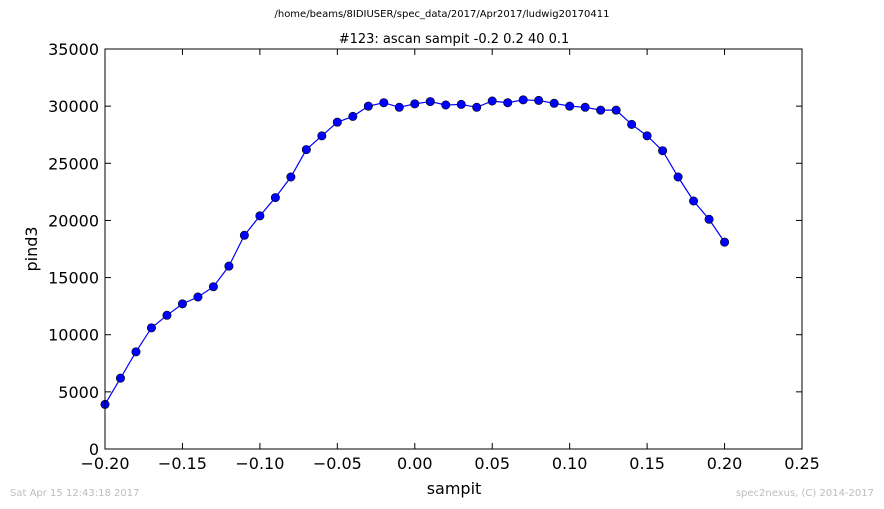  Describe the element at coordinates (104, 463) in the screenshot. I see `x-tick-label: −0.20` at that location.